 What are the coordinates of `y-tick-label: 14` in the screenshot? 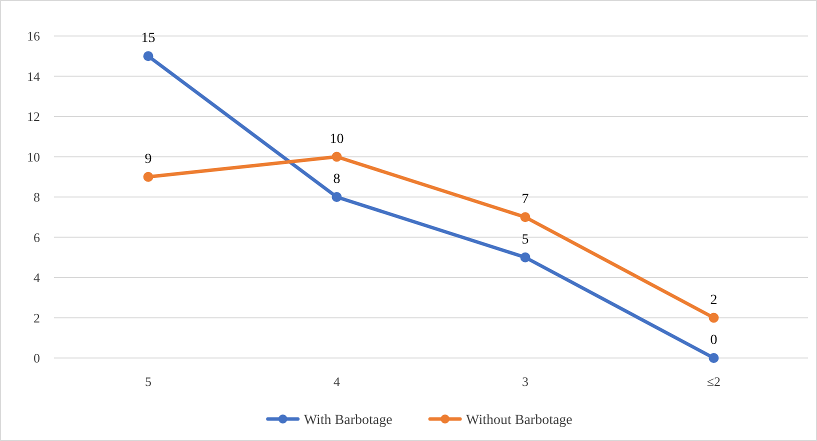 It's located at (33, 76).